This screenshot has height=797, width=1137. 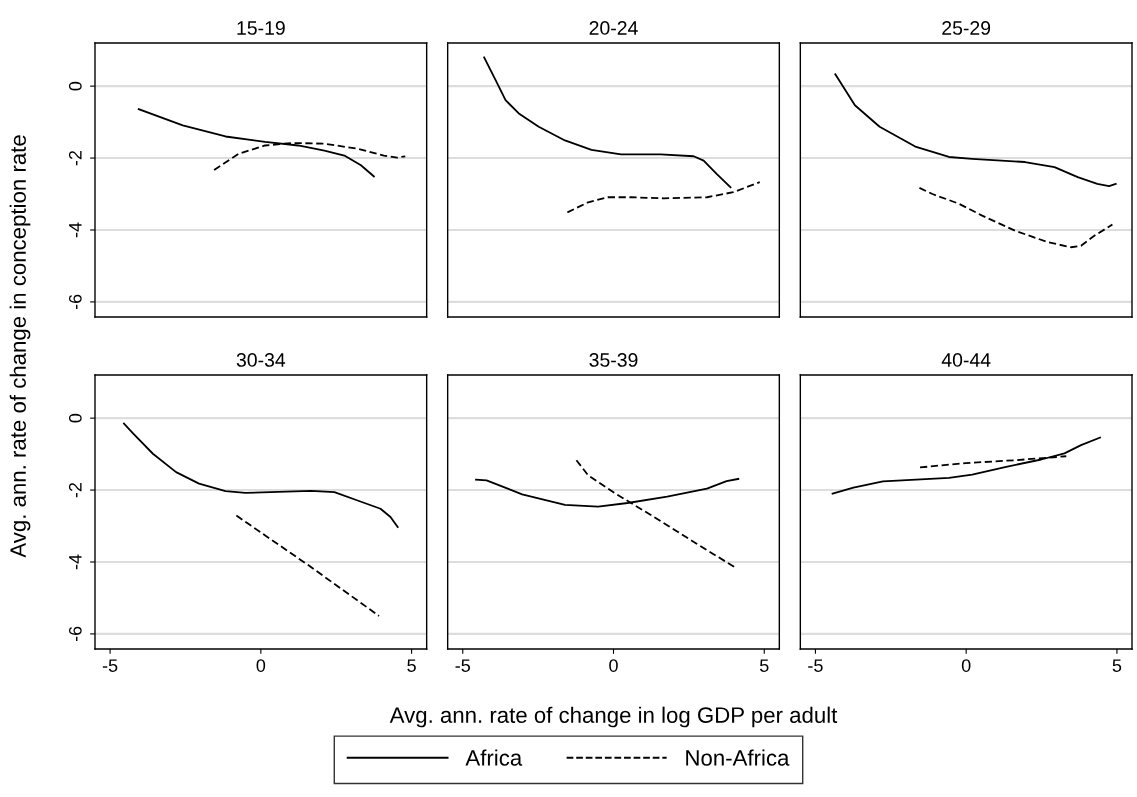 I want to click on y-axis-title: Avg. ann. rate of change in conception rate, so click(x=20, y=346).